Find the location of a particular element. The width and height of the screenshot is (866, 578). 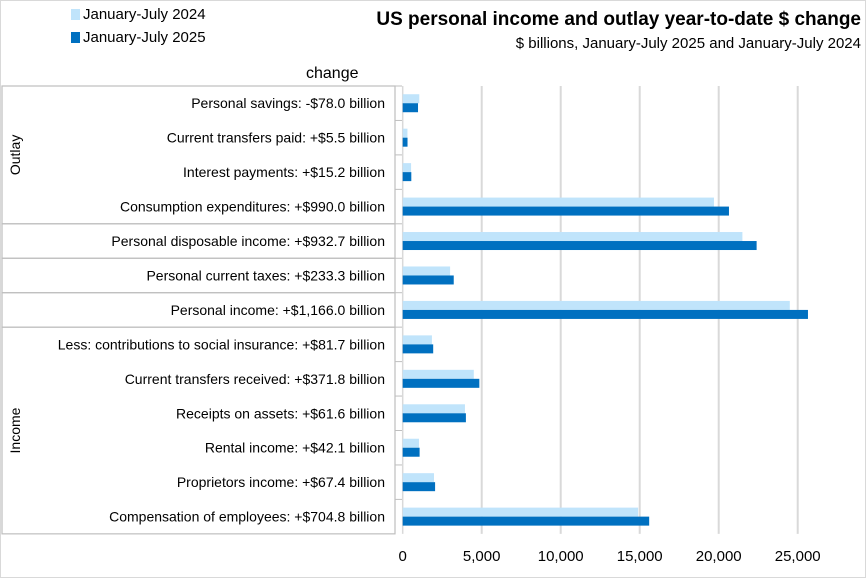

legend-label: January-July 2025 is located at coordinates (144, 37).